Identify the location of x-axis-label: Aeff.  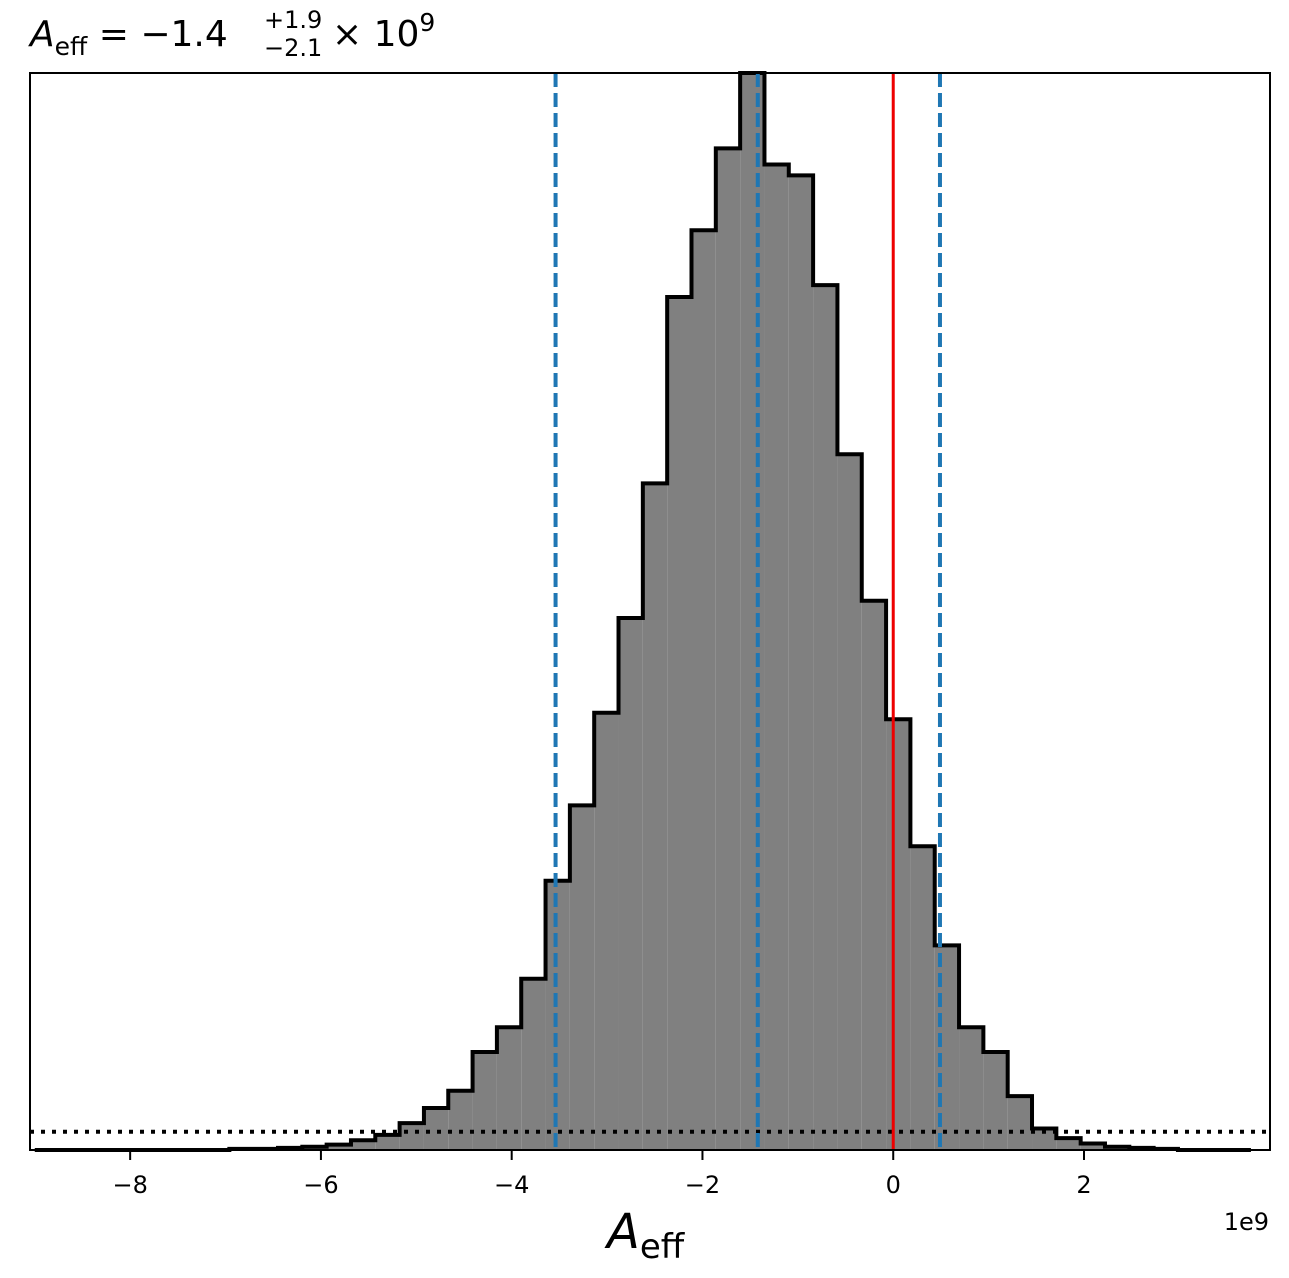
(645, 1235).